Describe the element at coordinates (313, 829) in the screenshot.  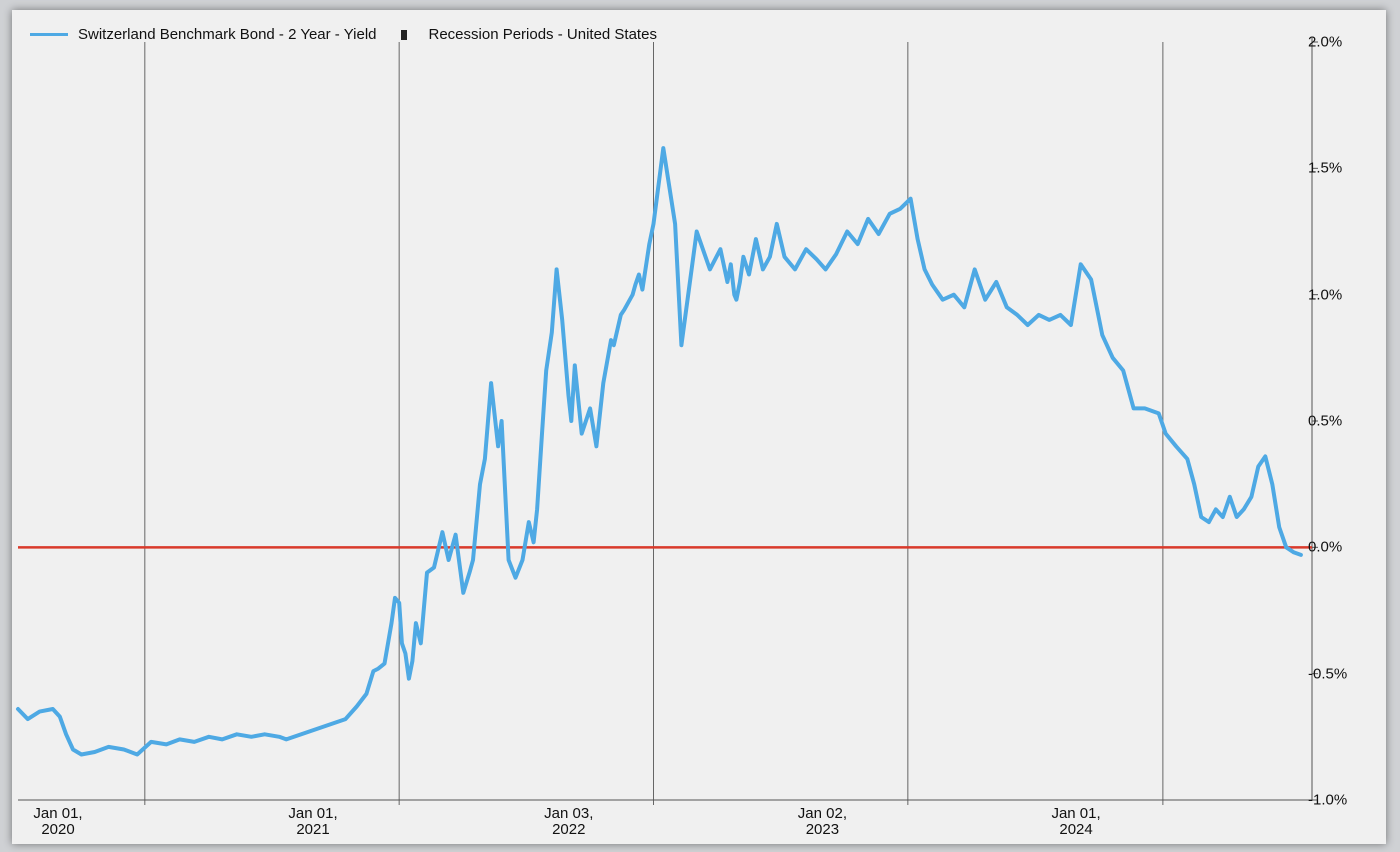
I see `x-tick-label-line2: 2021` at that location.